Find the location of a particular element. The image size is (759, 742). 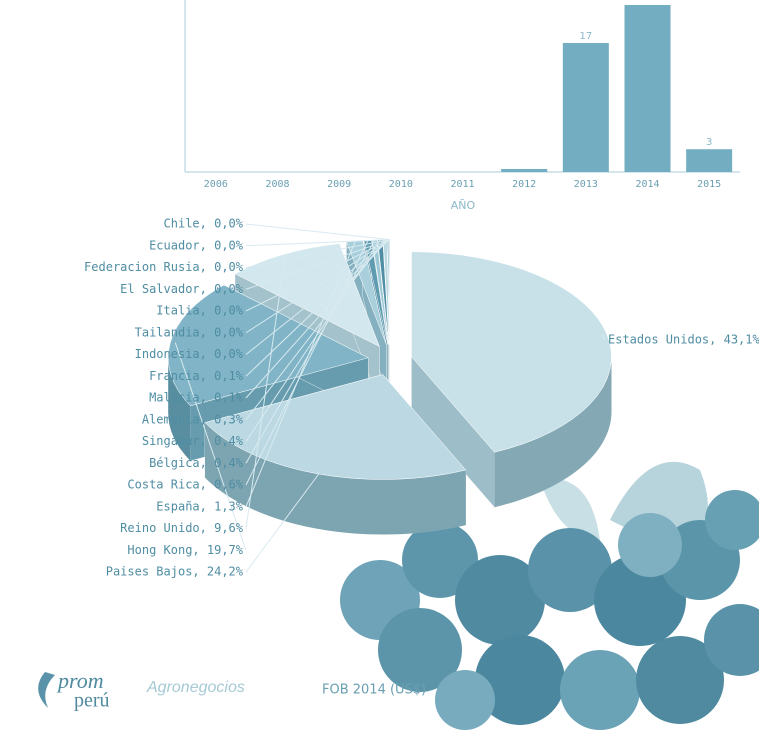

x-tick-label: 2009 is located at coordinates (339, 184).